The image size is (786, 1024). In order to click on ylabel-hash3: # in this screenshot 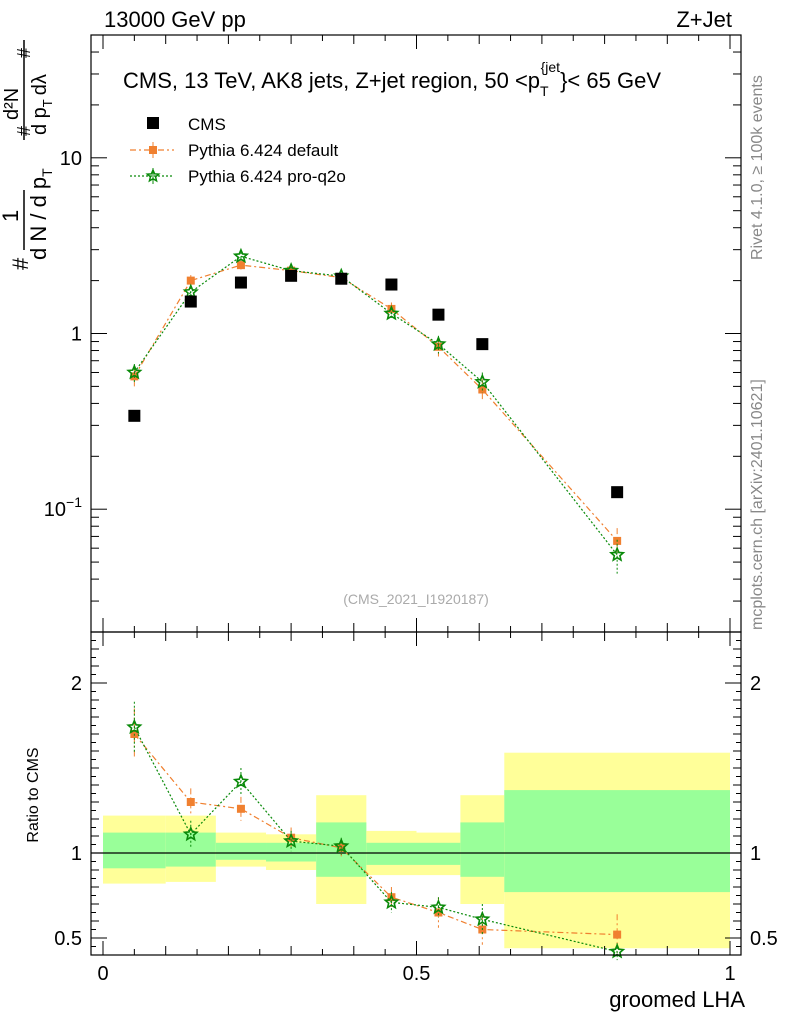, I will do `click(24, 53)`.